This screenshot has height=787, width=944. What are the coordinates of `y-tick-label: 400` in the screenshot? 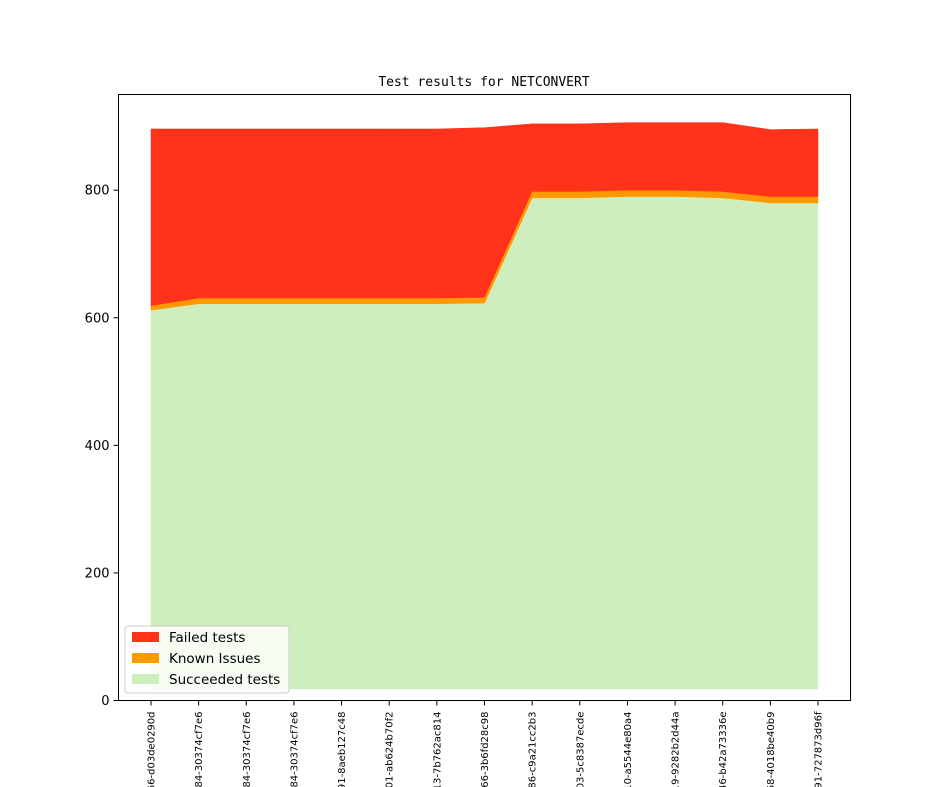 It's located at (97, 446).